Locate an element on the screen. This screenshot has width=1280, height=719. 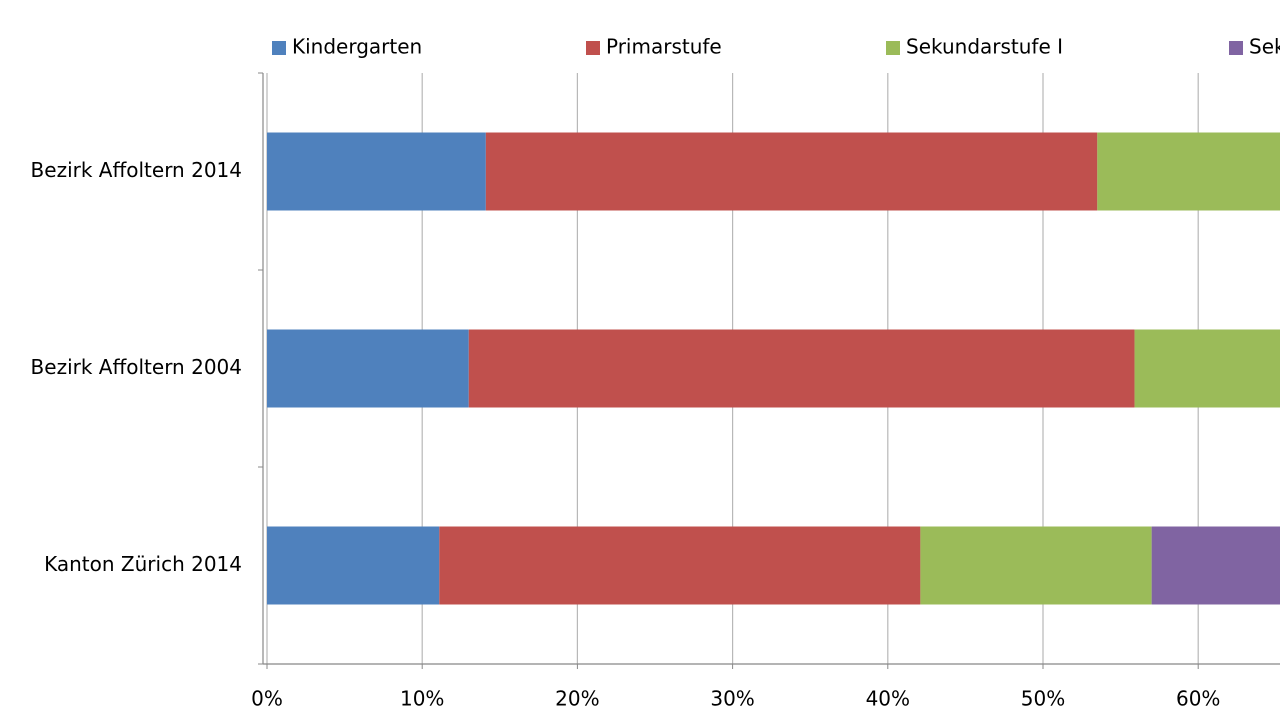
x-tick-label: 30% is located at coordinates (732, 699).